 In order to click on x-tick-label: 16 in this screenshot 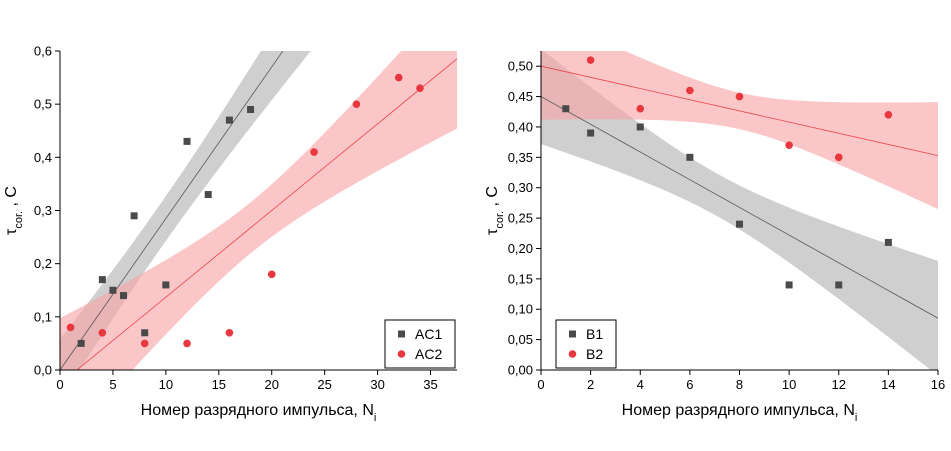, I will do `click(938, 384)`.